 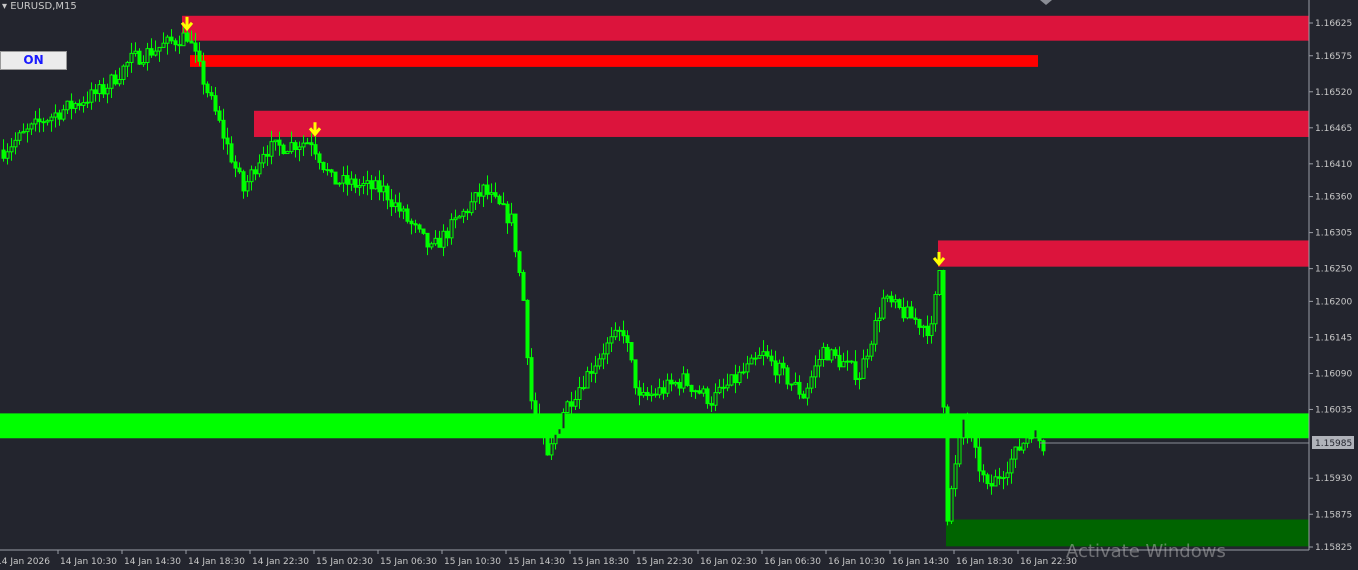 I want to click on supply-line-zone, so click(x=614, y=61).